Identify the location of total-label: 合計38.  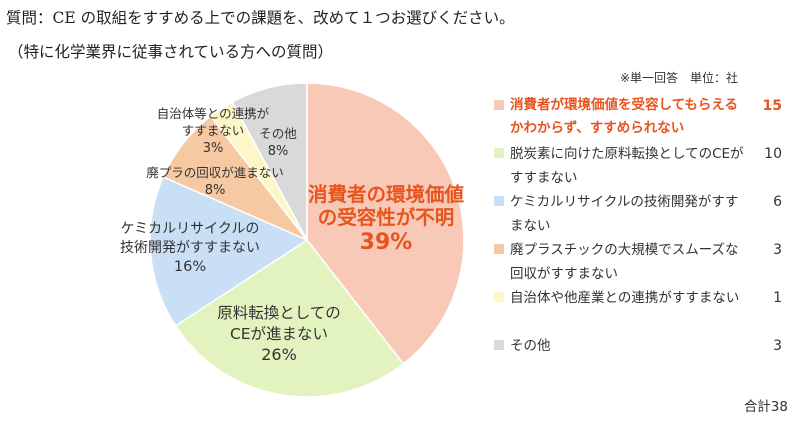
(765, 407).